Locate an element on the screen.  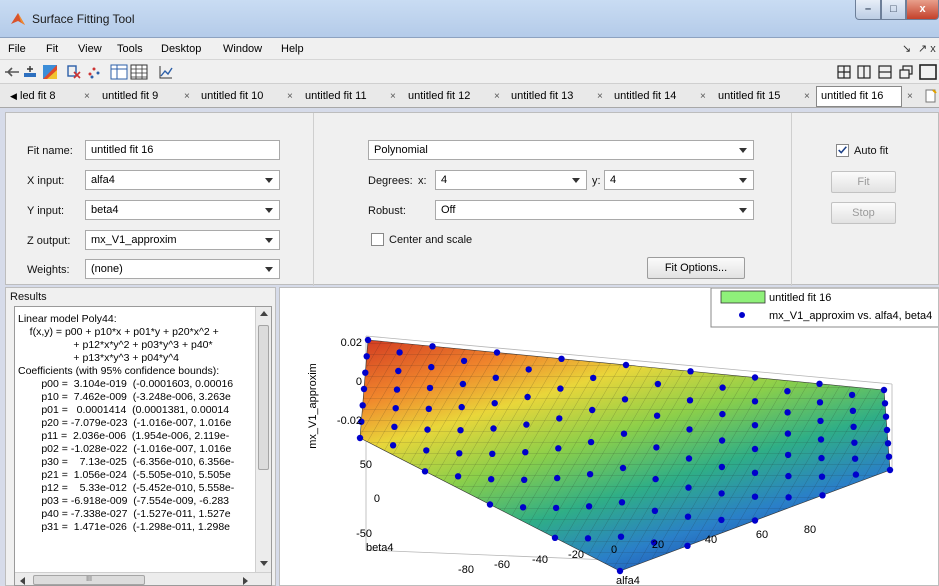
results-vscrollbar is located at coordinates (263, 439).